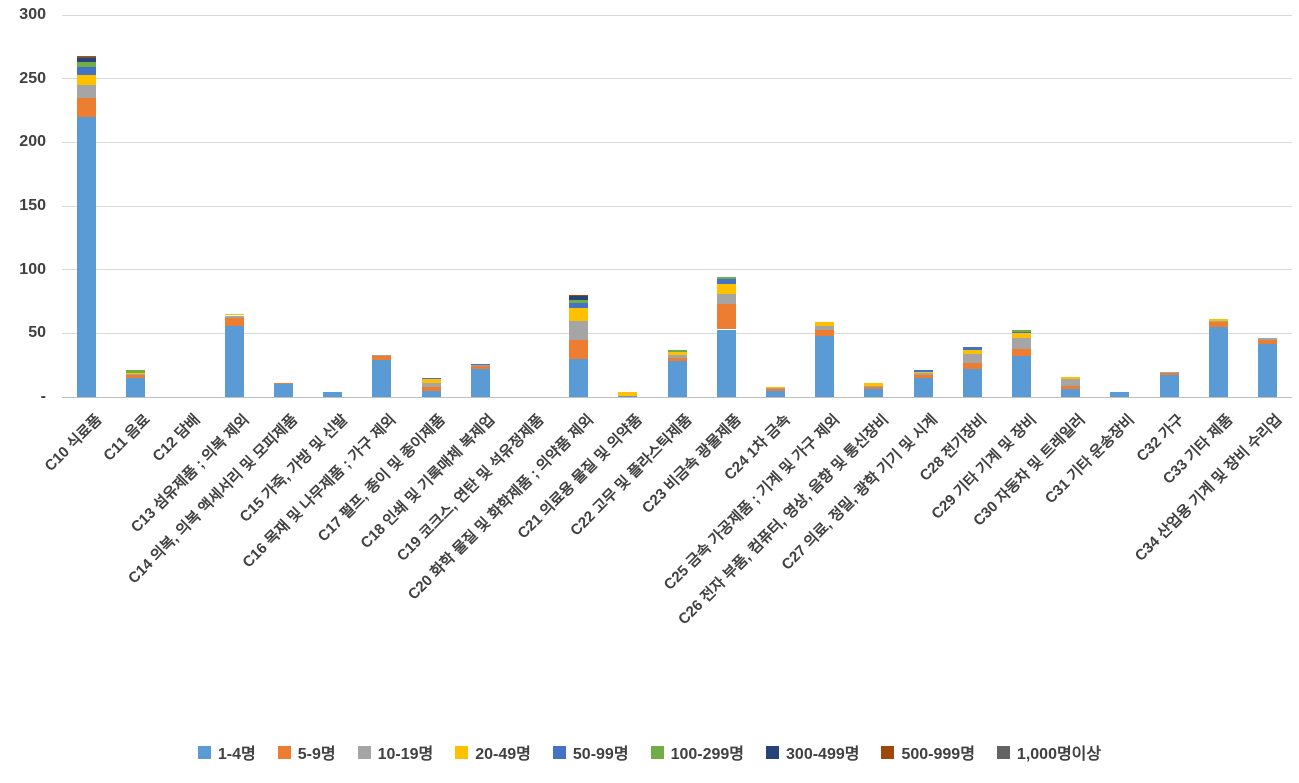 The width and height of the screenshot is (1299, 783). What do you see at coordinates (32, 14) in the screenshot?
I see `y-axis-tick-label: 300` at bounding box center [32, 14].